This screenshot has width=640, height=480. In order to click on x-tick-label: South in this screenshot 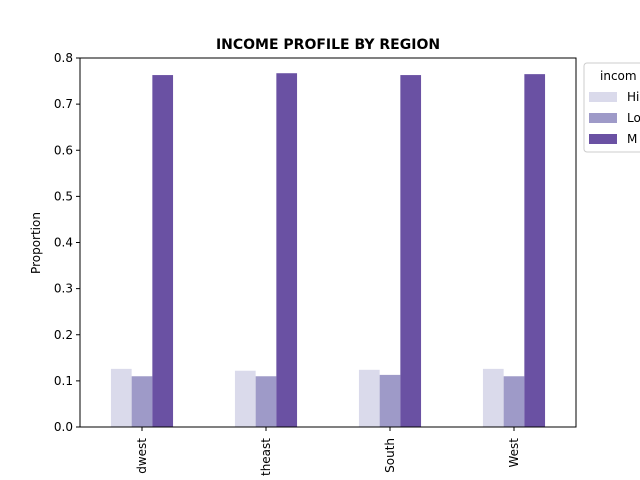, I will do `click(390, 455)`.